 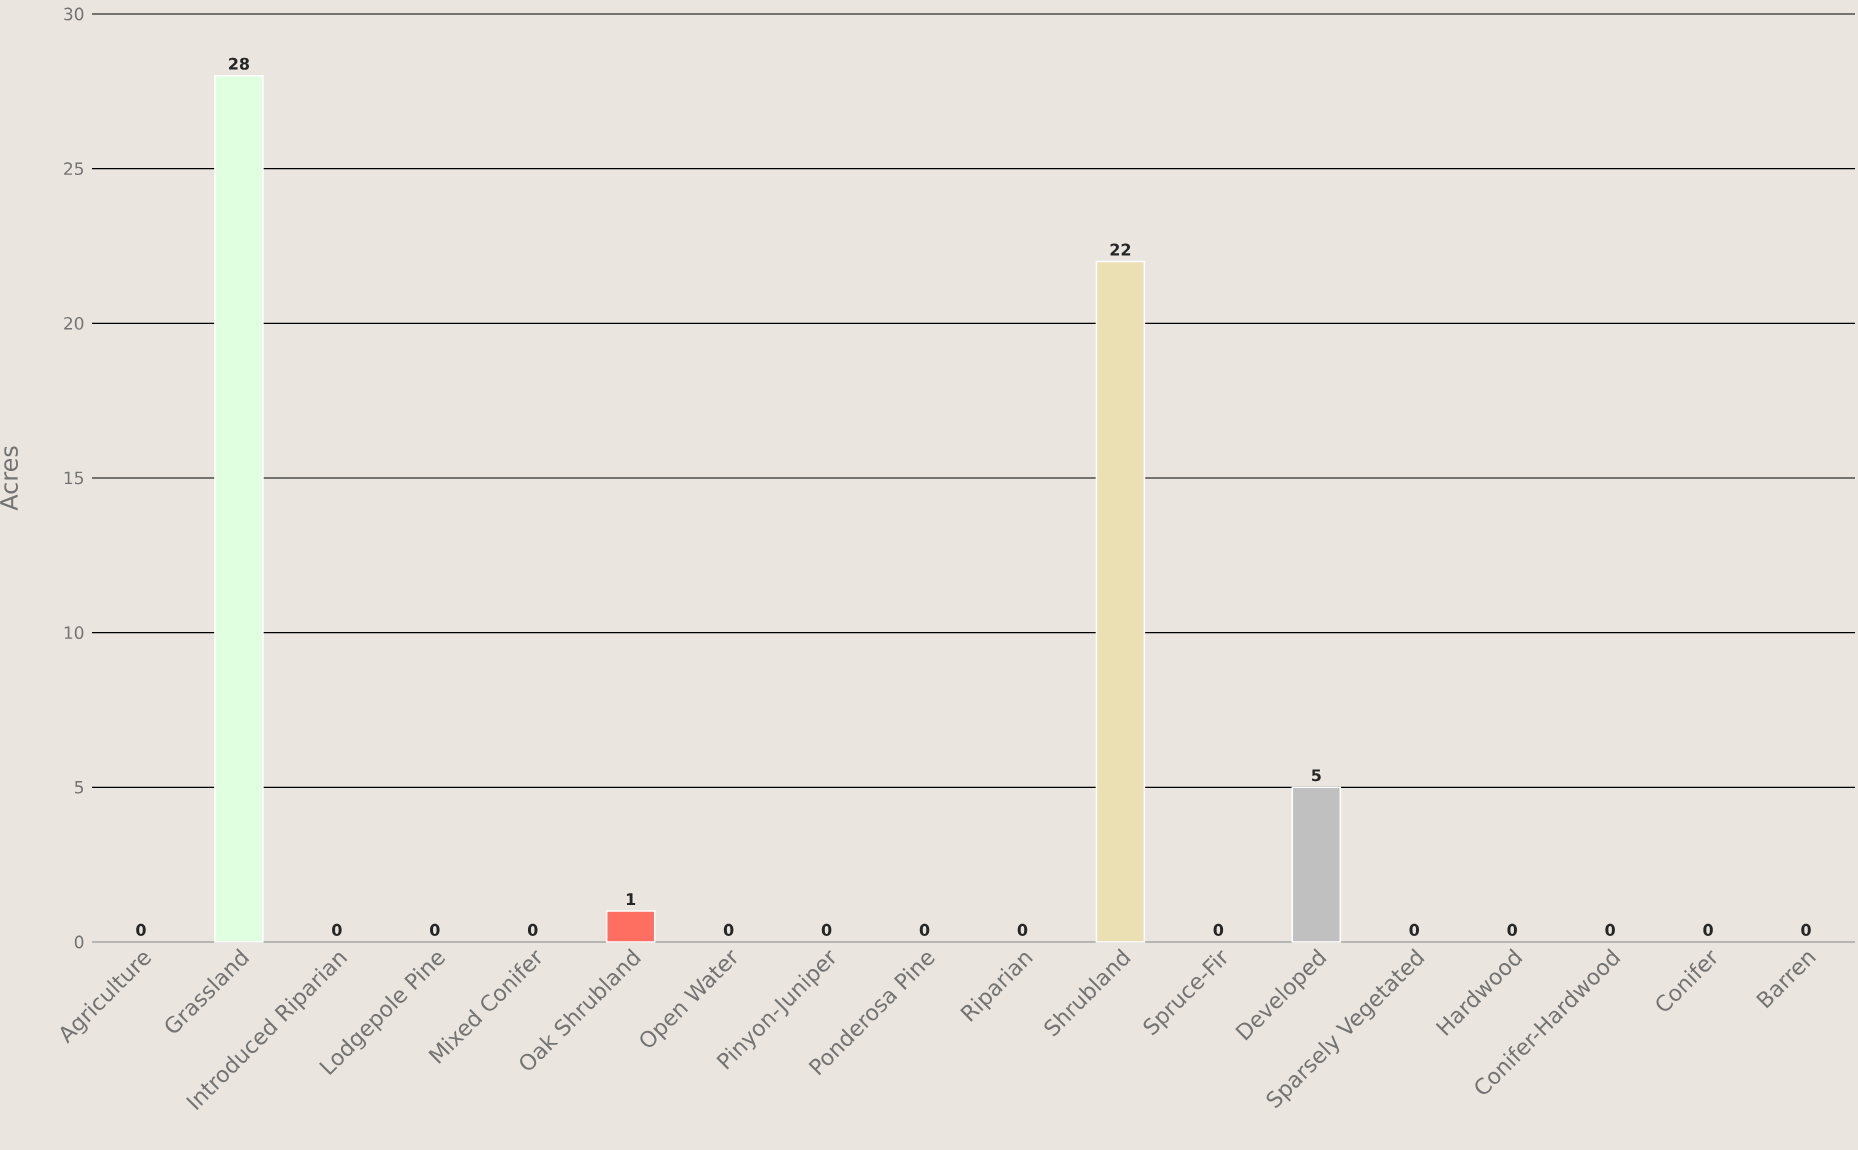 What do you see at coordinates (1120, 249) in the screenshot?
I see `data-label: 22` at bounding box center [1120, 249].